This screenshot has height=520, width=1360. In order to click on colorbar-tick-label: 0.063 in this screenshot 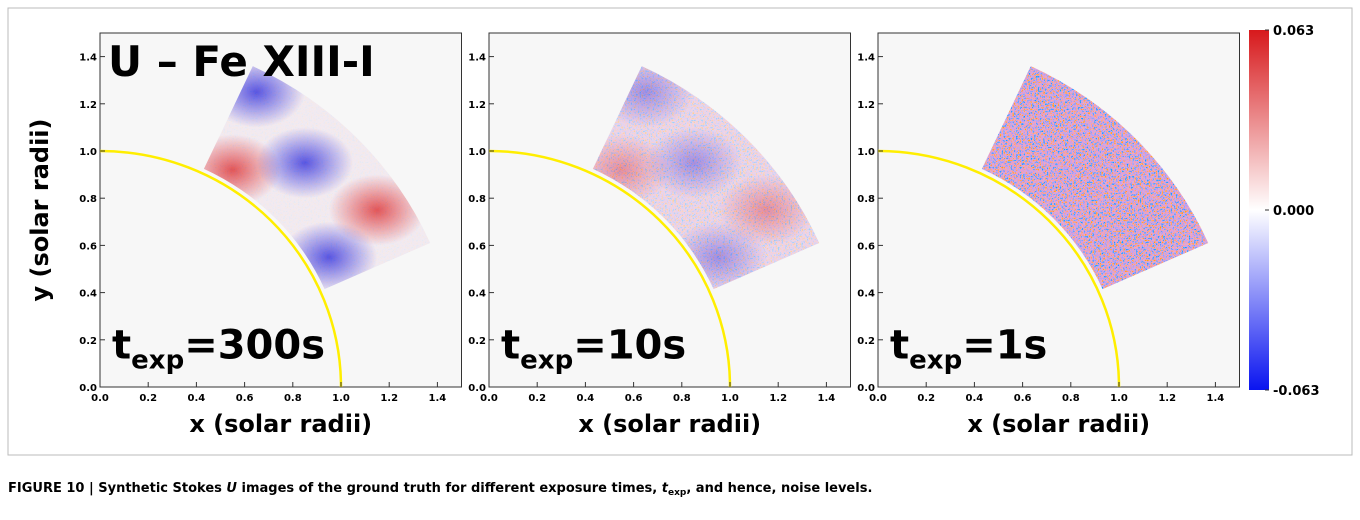, I will do `click(1293, 31)`.